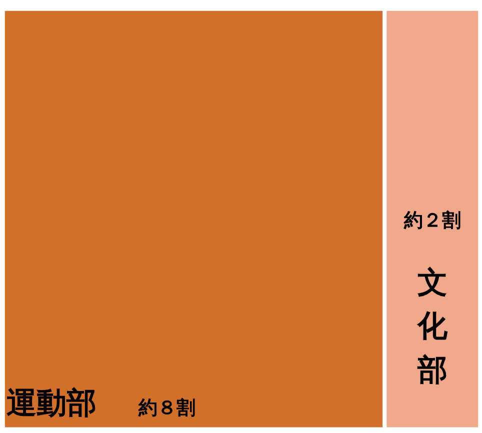  What do you see at coordinates (51, 403) in the screenshot?
I see `category-label: 運動部` at bounding box center [51, 403].